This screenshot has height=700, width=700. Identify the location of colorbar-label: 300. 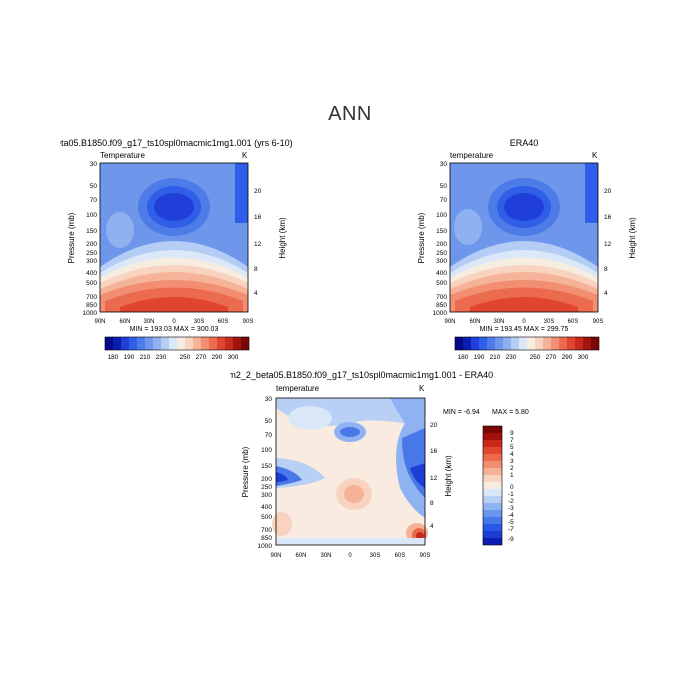
(583, 357).